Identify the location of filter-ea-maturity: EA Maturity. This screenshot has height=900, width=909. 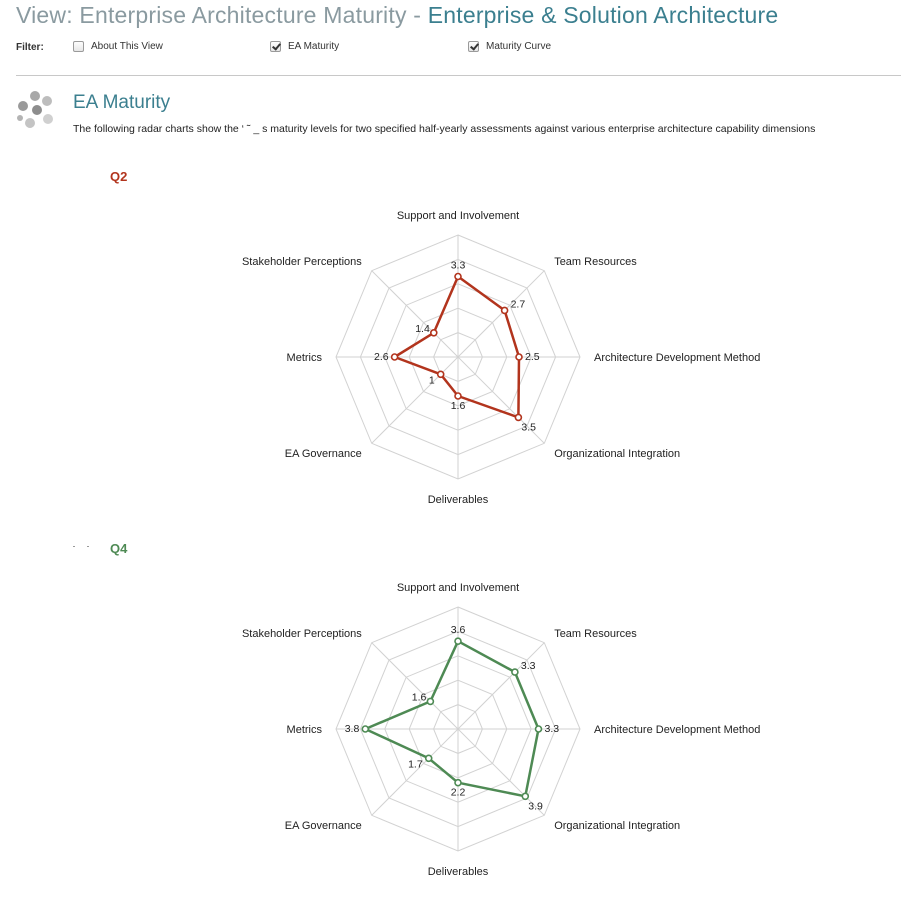
(304, 46).